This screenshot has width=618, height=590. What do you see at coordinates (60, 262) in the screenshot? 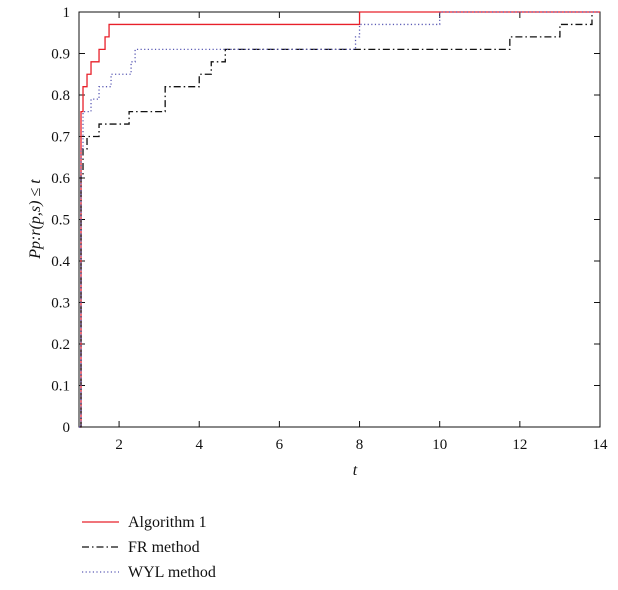
I see `y-tick-label: 0.4` at bounding box center [60, 262].